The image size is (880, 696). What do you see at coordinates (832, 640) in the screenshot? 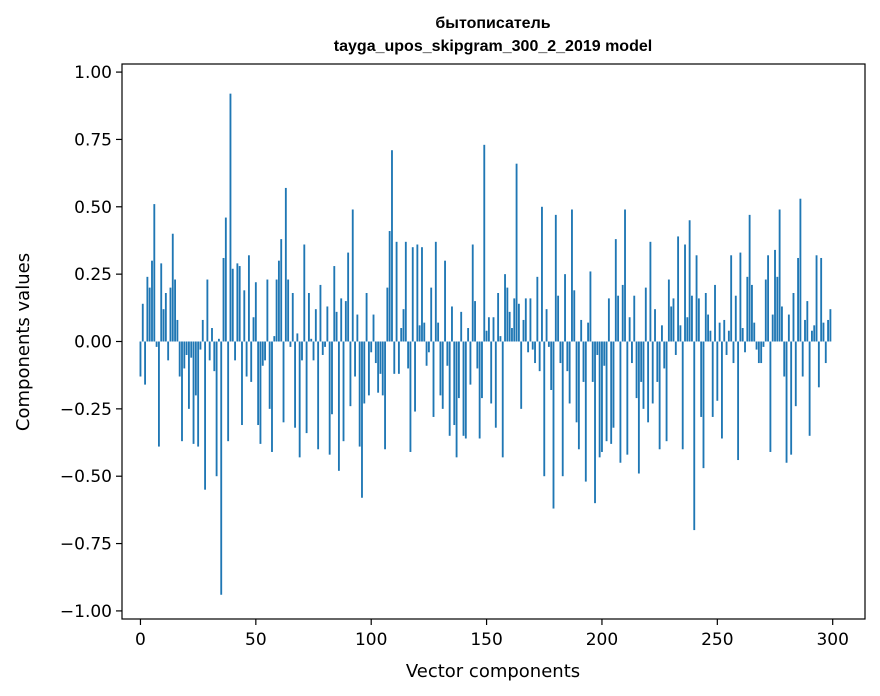
I see `x-tick-label: 300` at bounding box center [832, 640].